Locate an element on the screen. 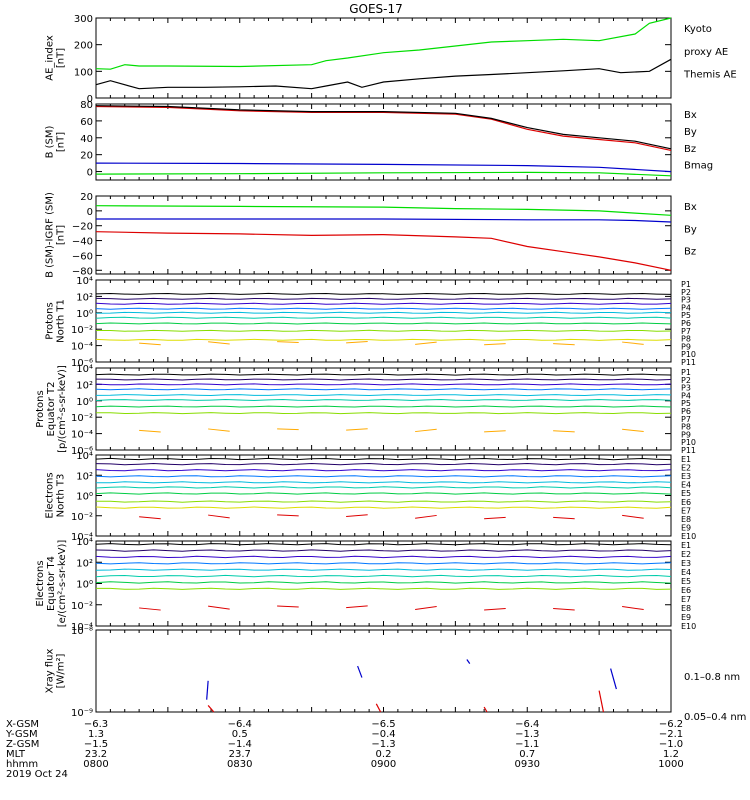 The image size is (750, 800). legend-label: P1 is located at coordinates (686, 372).